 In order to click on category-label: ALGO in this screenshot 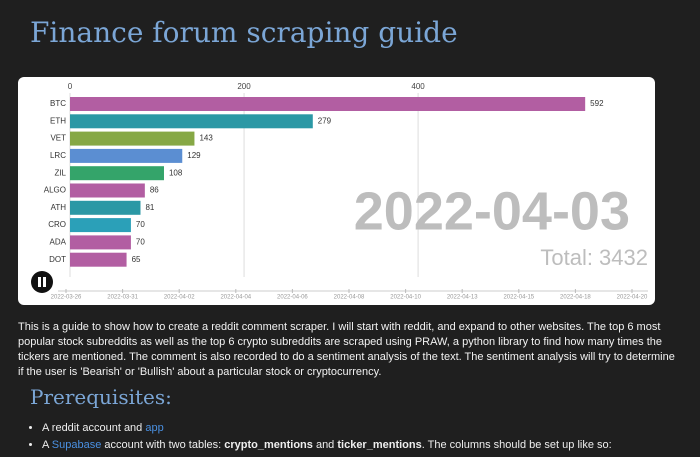, I will do `click(55, 190)`.